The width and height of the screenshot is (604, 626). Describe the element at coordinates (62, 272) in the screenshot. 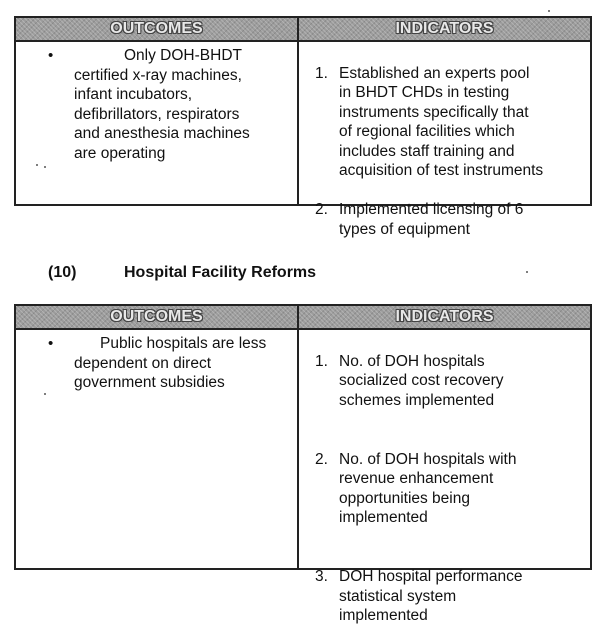

I see `section-number: (10)` at that location.